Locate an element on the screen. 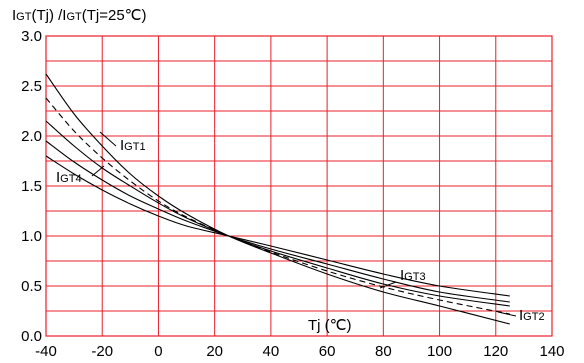 This screenshot has width=584, height=363. x-axis-label: Tj (℃) is located at coordinates (330, 325).